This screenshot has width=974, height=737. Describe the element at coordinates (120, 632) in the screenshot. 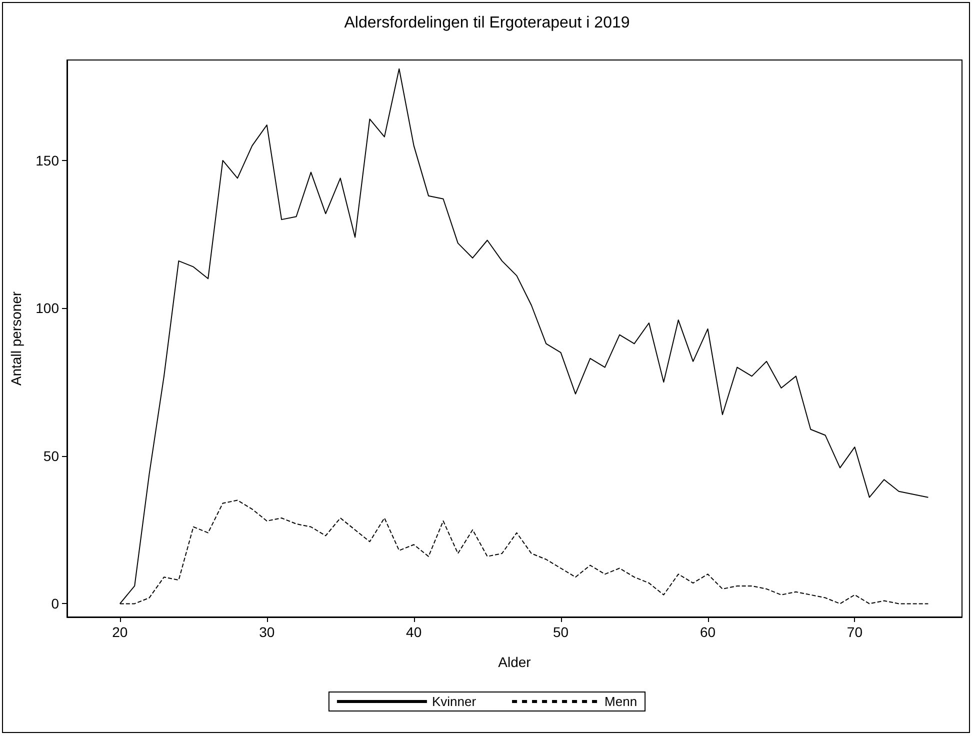

I see `x-tick-label: 20` at that location.